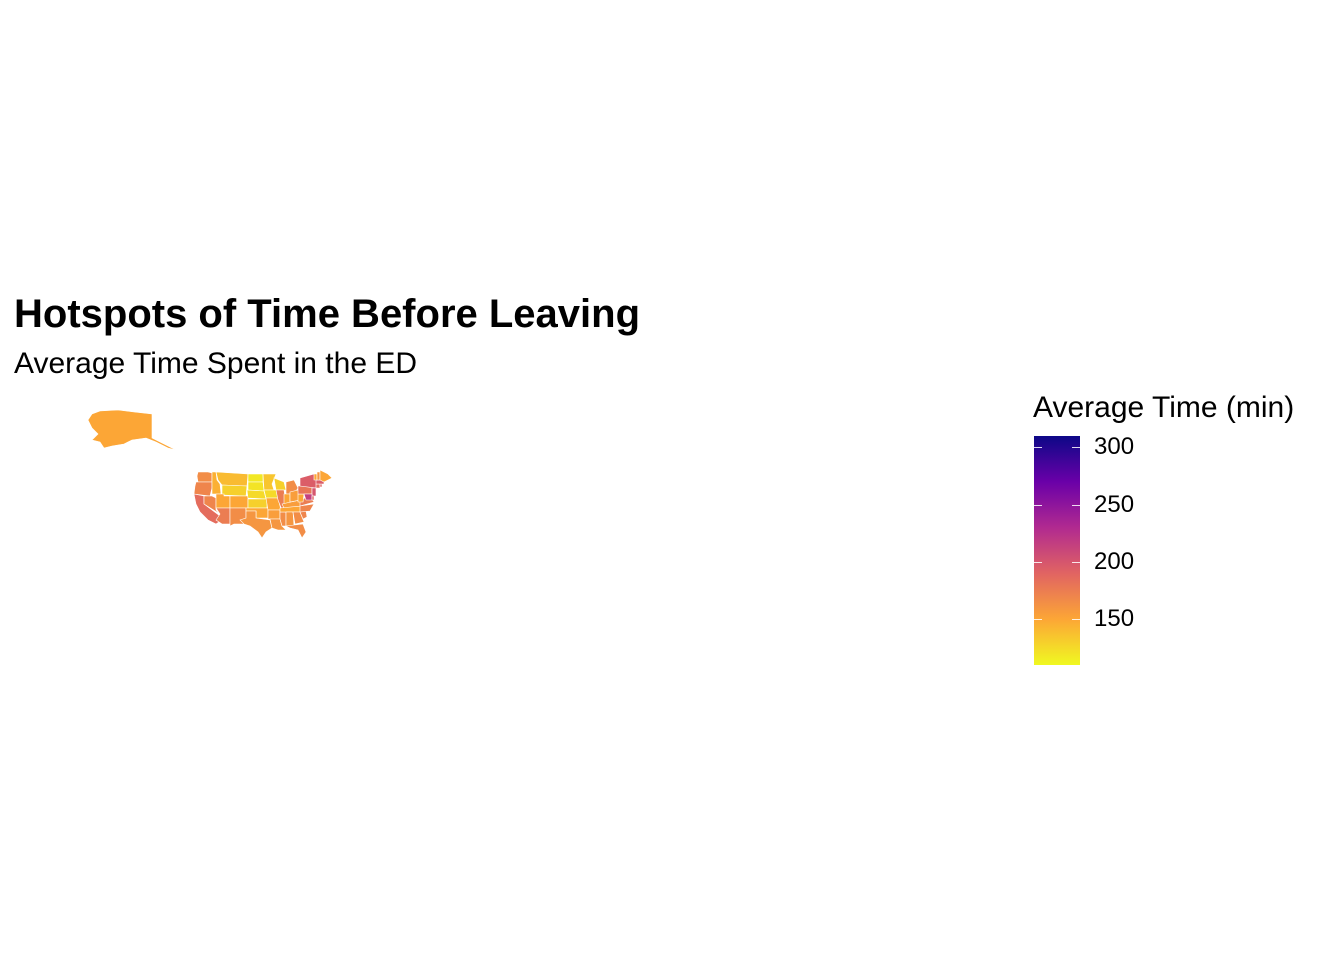  I want to click on legend-title: Average Time (min), so click(1164, 407).